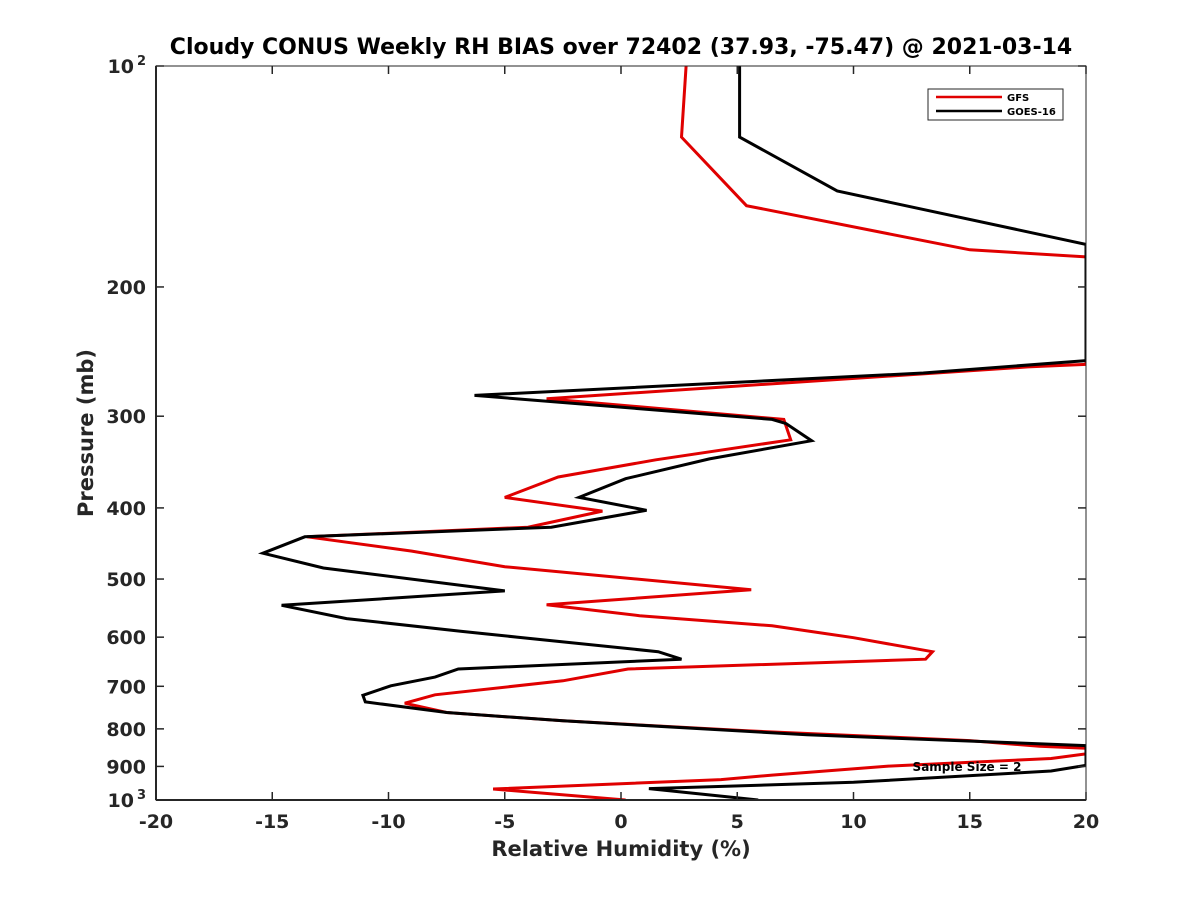  Describe the element at coordinates (126, 509) in the screenshot. I see `y-tick-label: 400` at that location.